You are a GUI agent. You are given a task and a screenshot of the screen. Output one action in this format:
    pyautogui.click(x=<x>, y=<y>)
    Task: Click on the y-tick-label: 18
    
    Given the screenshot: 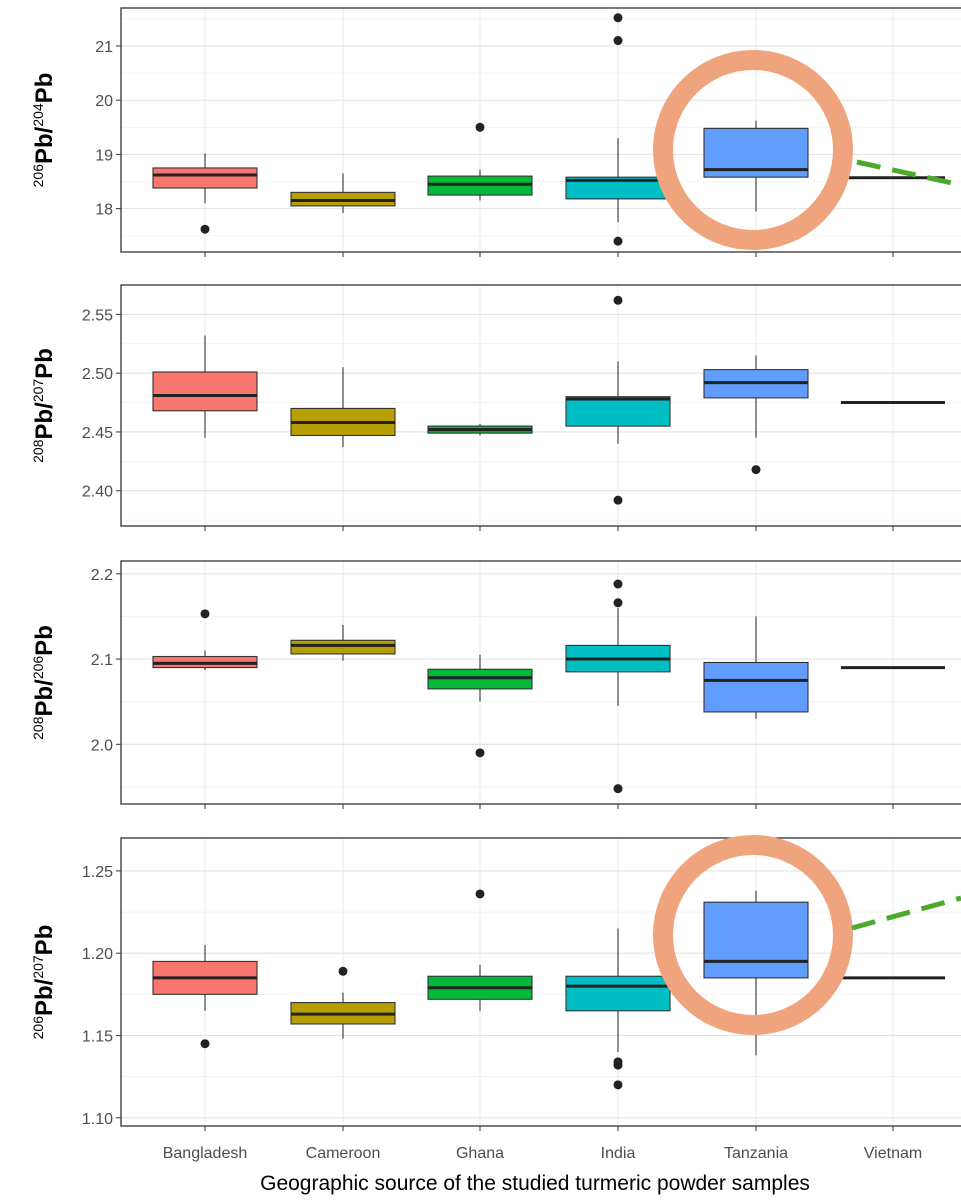 What is the action you would take?
    pyautogui.click(x=104, y=210)
    